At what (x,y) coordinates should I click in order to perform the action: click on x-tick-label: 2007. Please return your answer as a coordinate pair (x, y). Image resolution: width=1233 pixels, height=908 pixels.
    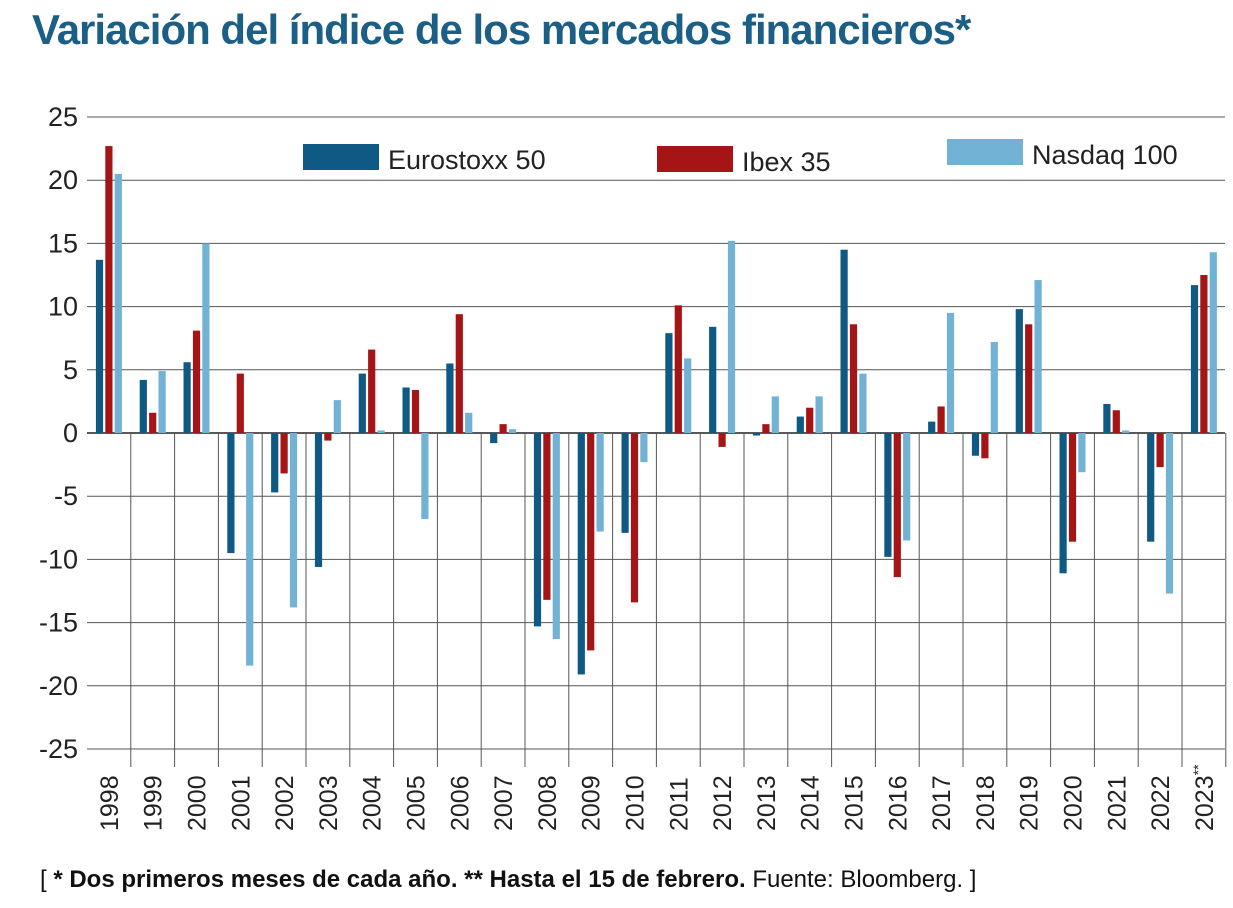
    Looking at the image, I should click on (504, 803).